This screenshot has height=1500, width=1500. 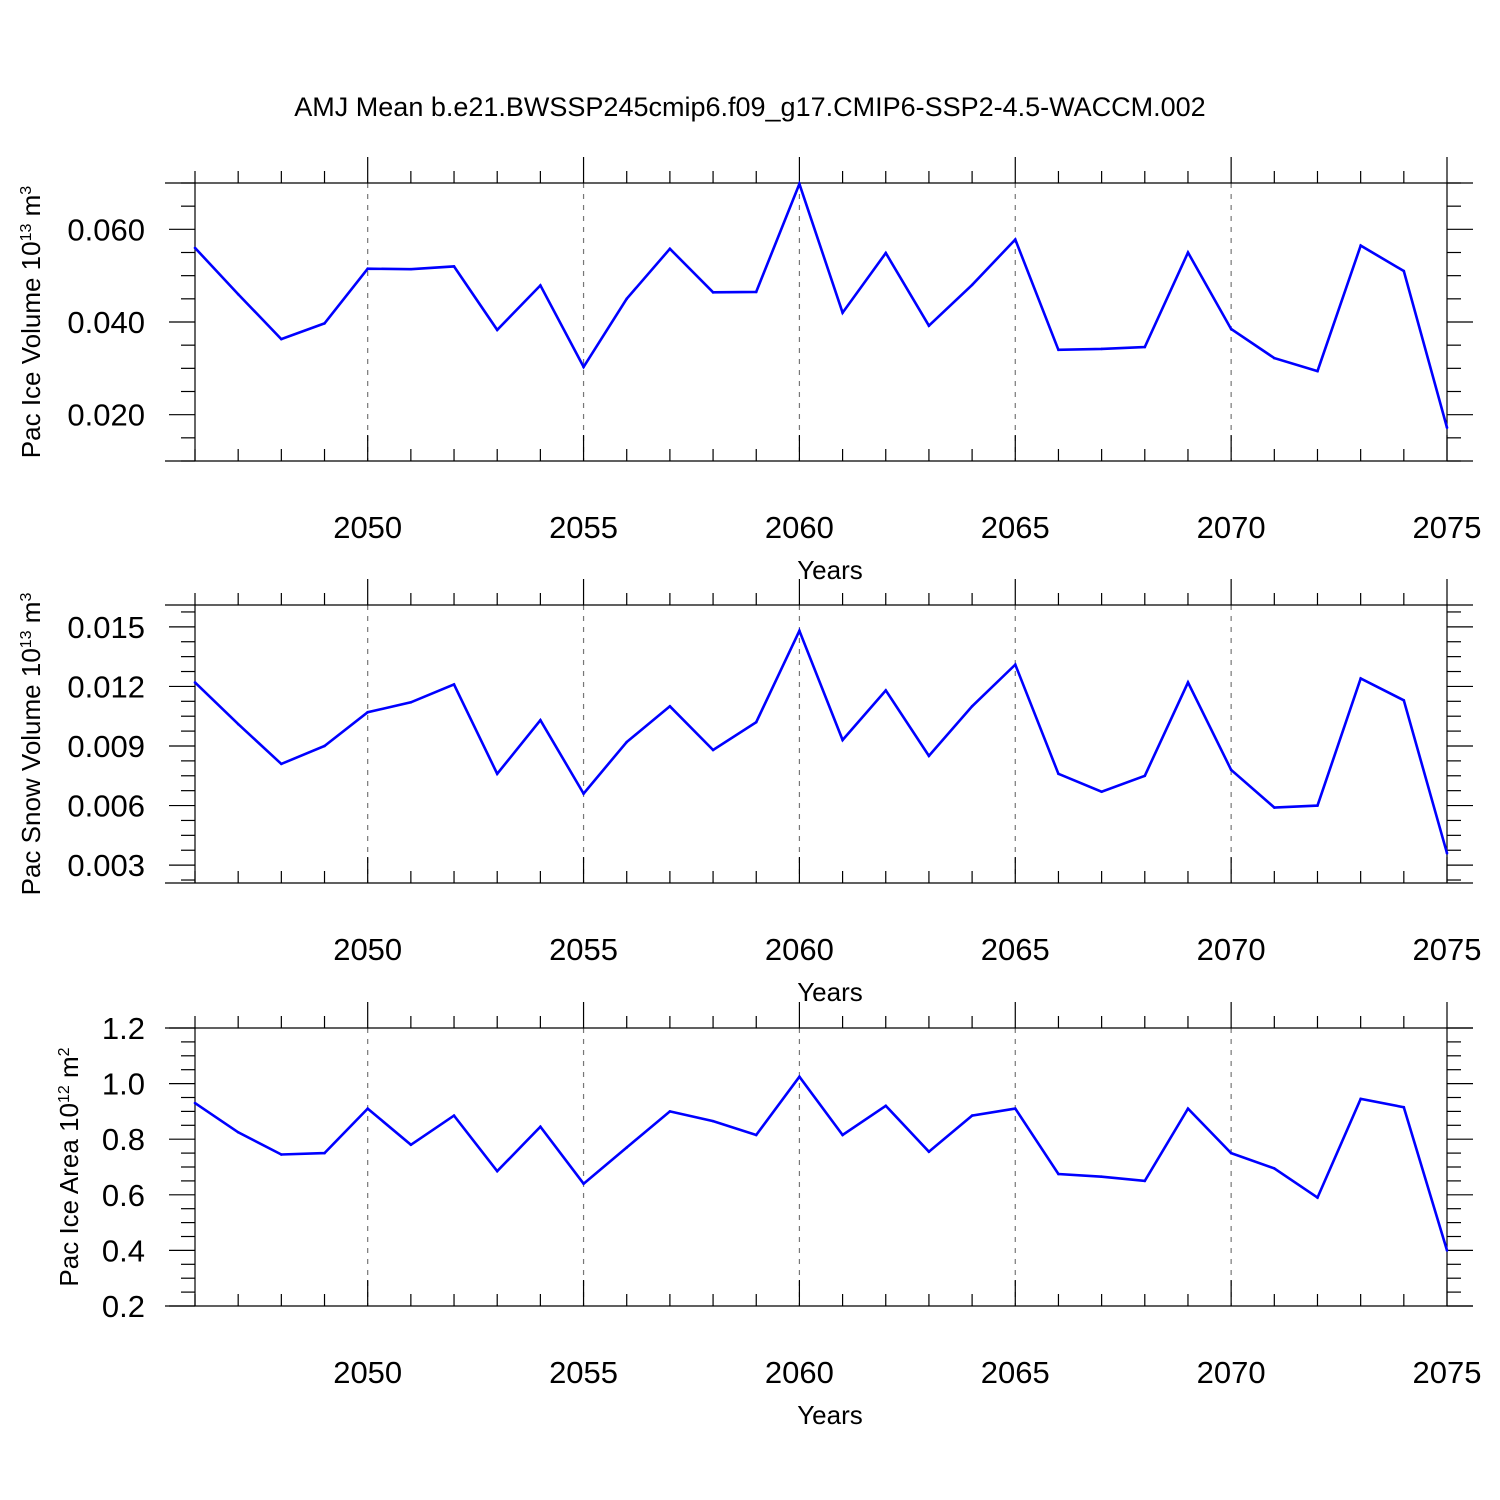 I want to click on y-tick-label: 0.009, so click(x=106, y=746).